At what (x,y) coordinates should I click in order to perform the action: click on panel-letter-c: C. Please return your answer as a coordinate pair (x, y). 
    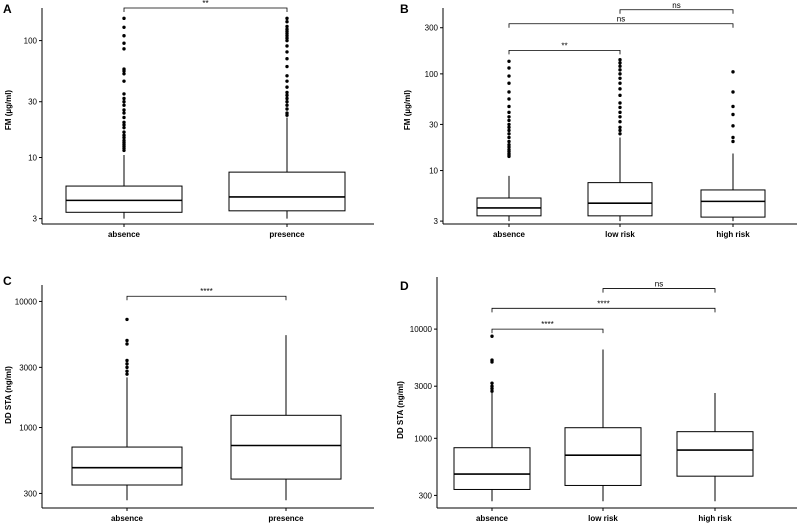
    Looking at the image, I should click on (7, 281).